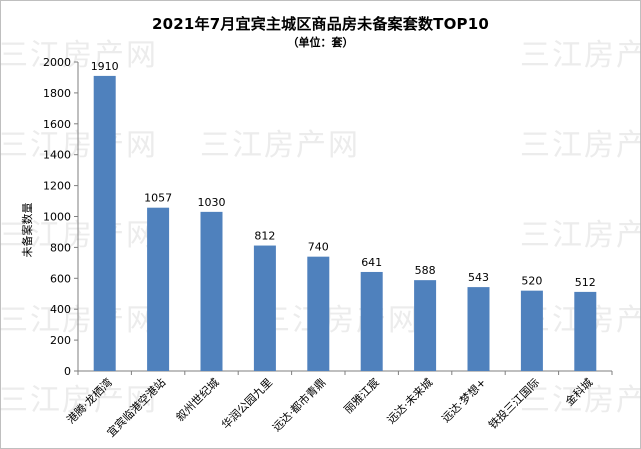 The width and height of the screenshot is (641, 449). I want to click on chart-title: 2021年7月宜宾主城区商品房未备案套数TOP10, so click(320, 24).